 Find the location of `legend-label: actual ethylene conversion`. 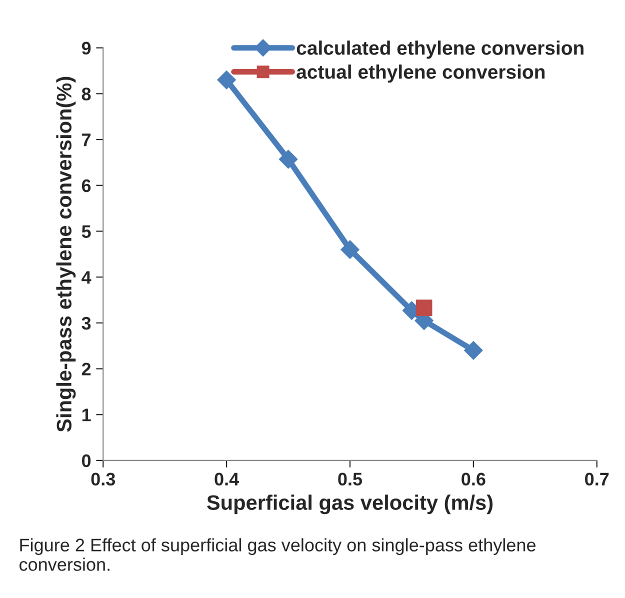

legend-label: actual ethylene conversion is located at coordinates (420, 73).